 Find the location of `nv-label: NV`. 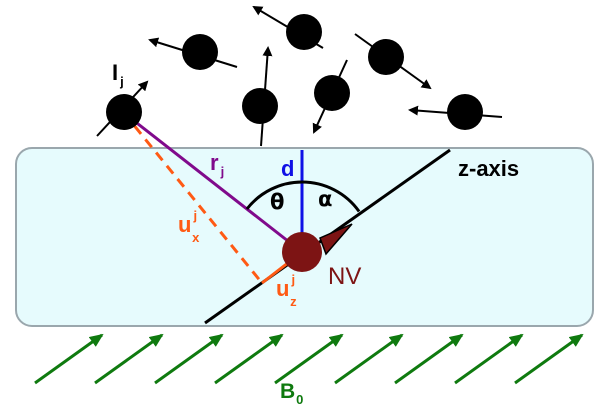

nv-label: NV is located at coordinates (344, 276).